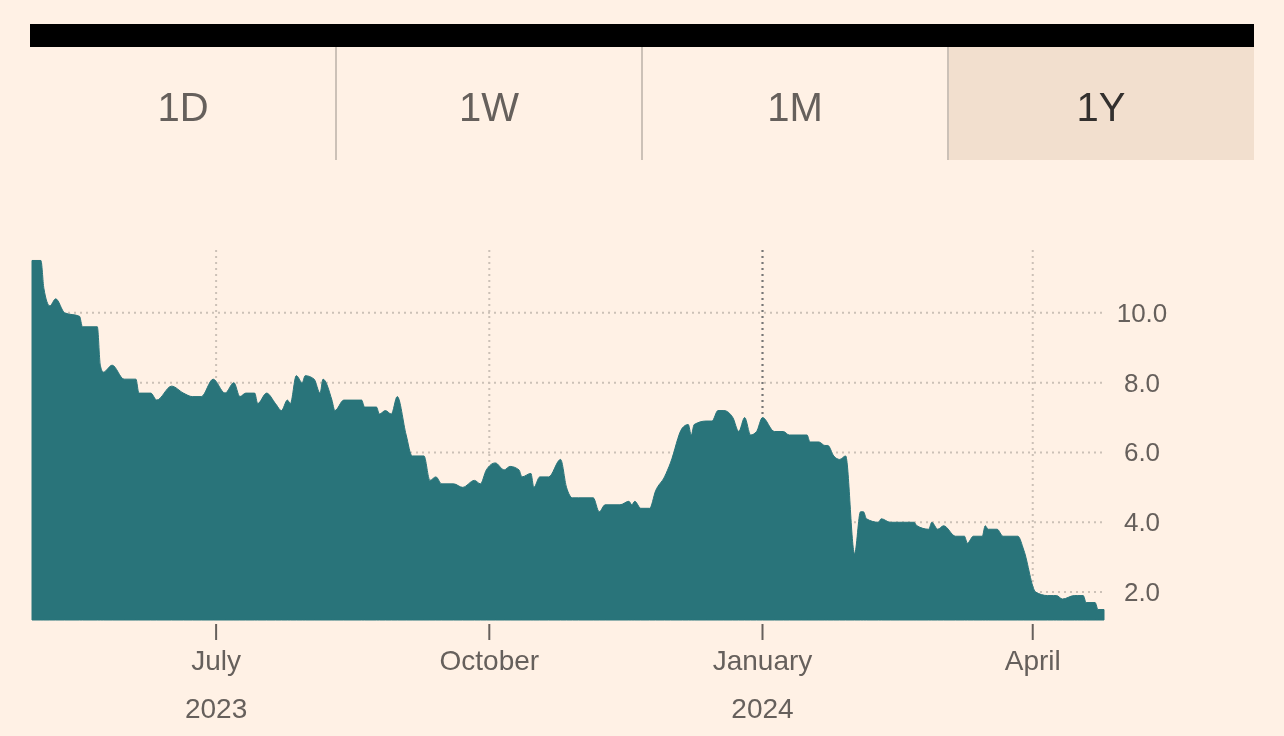 The image size is (1284, 736). What do you see at coordinates (1142, 312) in the screenshot?
I see `y-tick-label: 10.0` at bounding box center [1142, 312].